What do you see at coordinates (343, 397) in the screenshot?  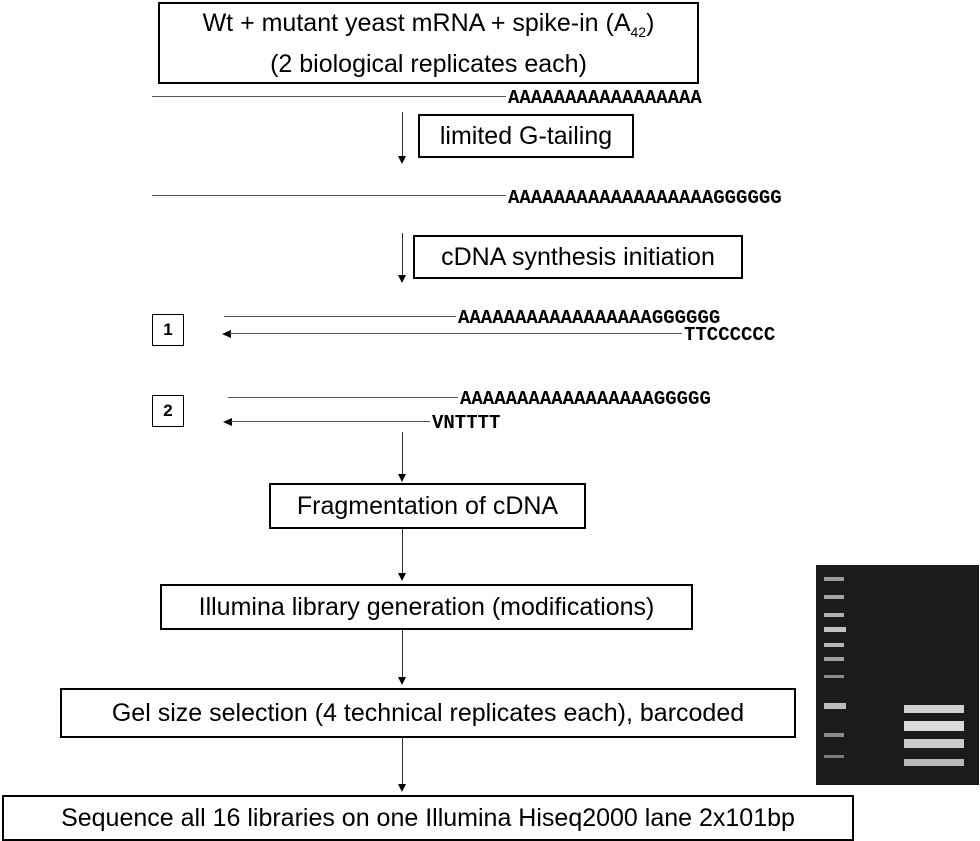 I see `primer-2-template-line` at bounding box center [343, 397].